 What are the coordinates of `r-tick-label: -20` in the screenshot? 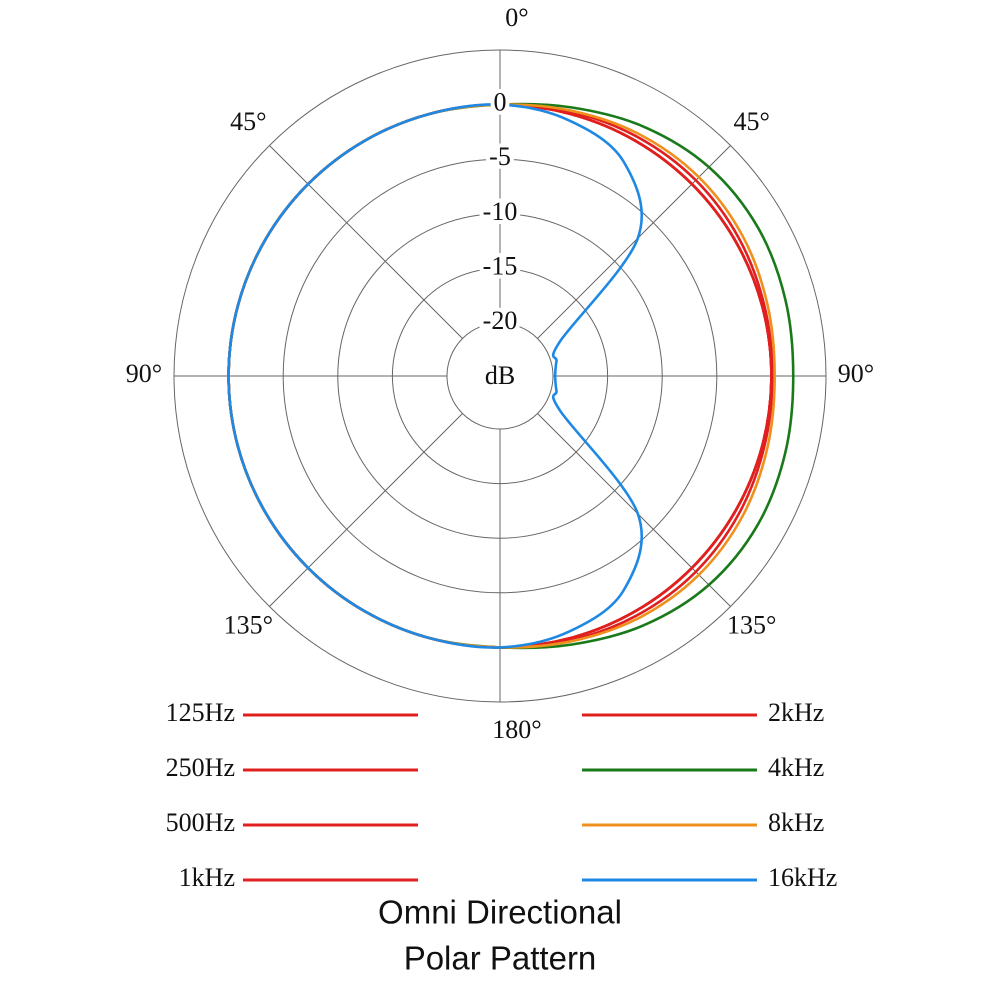 It's located at (500, 320).